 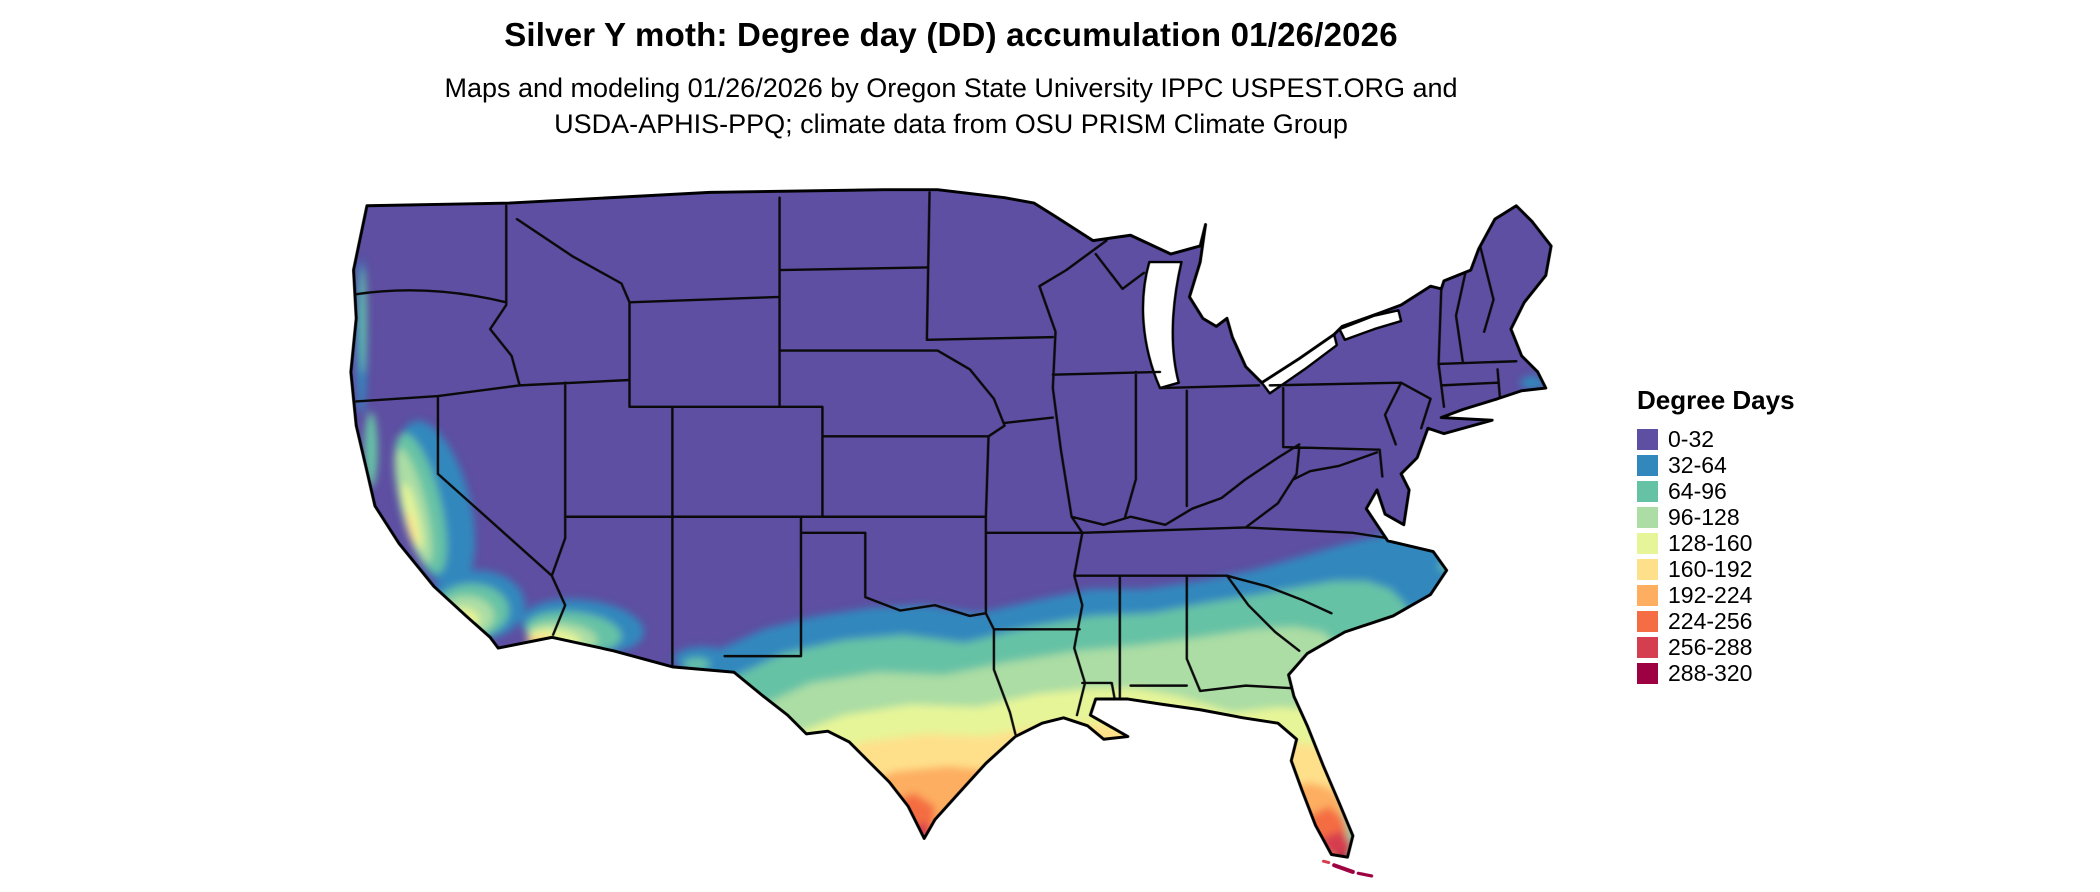 What do you see at coordinates (1272, 327) in the screenshot?
I see `map-lakes` at bounding box center [1272, 327].